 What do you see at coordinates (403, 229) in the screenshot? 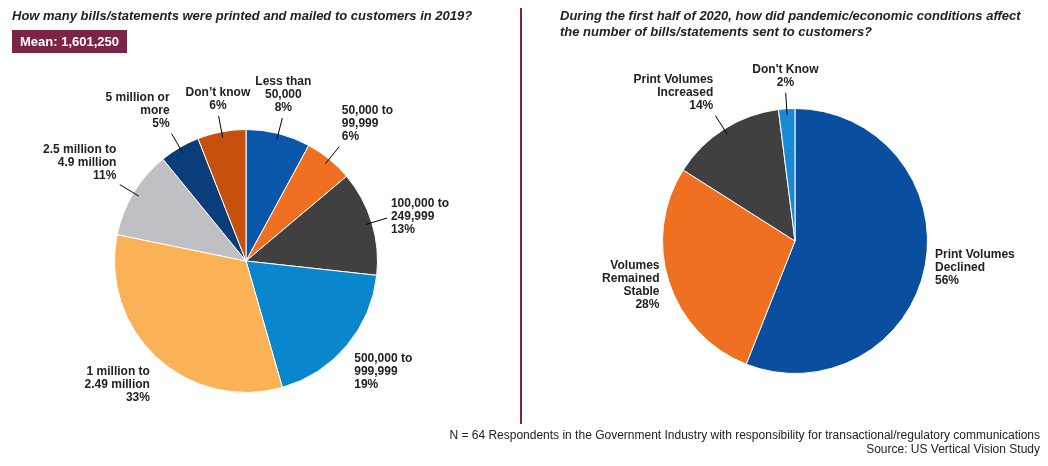
I see `data-label: 13%` at bounding box center [403, 229].